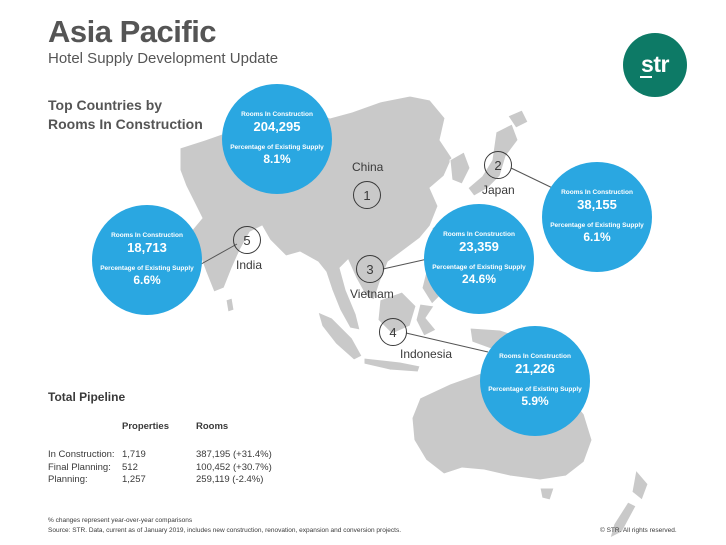  What do you see at coordinates (479, 279) in the screenshot?
I see `bubble-percent-value: 24.6%` at bounding box center [479, 279].